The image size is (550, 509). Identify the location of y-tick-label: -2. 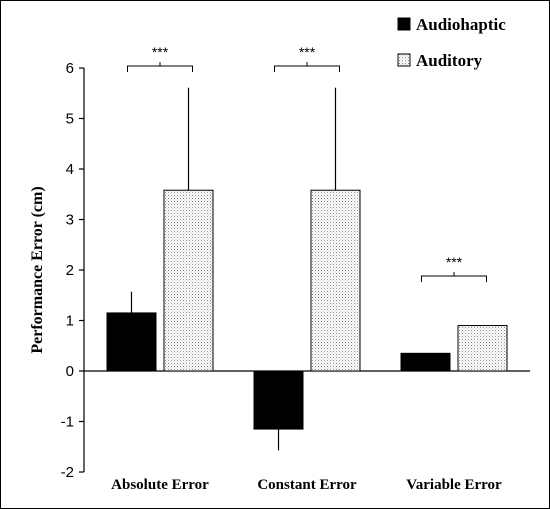
(67, 472).